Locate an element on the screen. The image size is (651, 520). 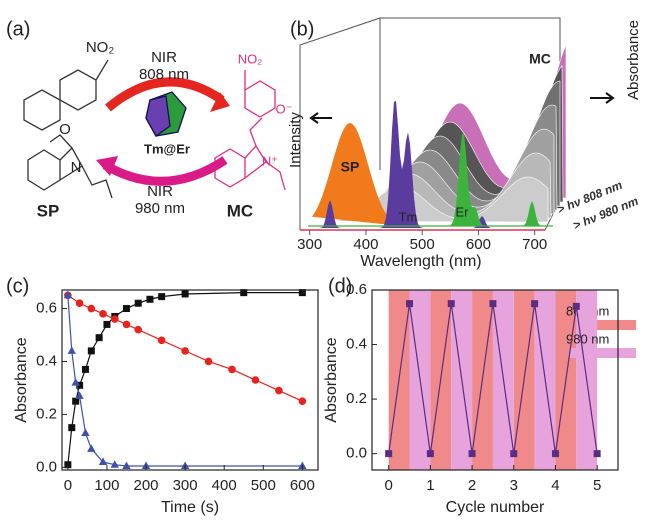
legend-label: 980 nm is located at coordinates (587, 338).